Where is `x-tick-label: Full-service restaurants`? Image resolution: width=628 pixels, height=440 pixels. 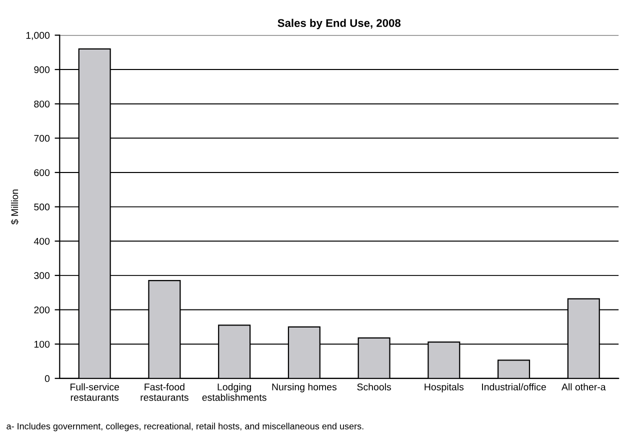
x-tick-label: Full-service restaurants is located at coordinates (95, 392).